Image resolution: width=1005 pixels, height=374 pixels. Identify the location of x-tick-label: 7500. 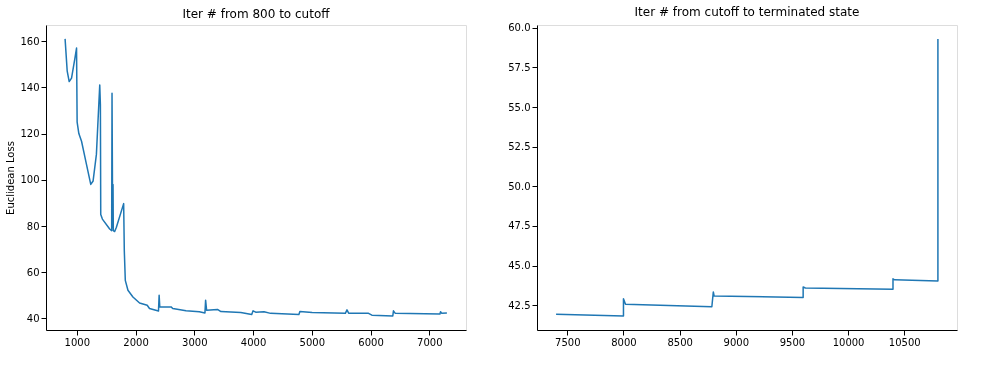
(568, 342).